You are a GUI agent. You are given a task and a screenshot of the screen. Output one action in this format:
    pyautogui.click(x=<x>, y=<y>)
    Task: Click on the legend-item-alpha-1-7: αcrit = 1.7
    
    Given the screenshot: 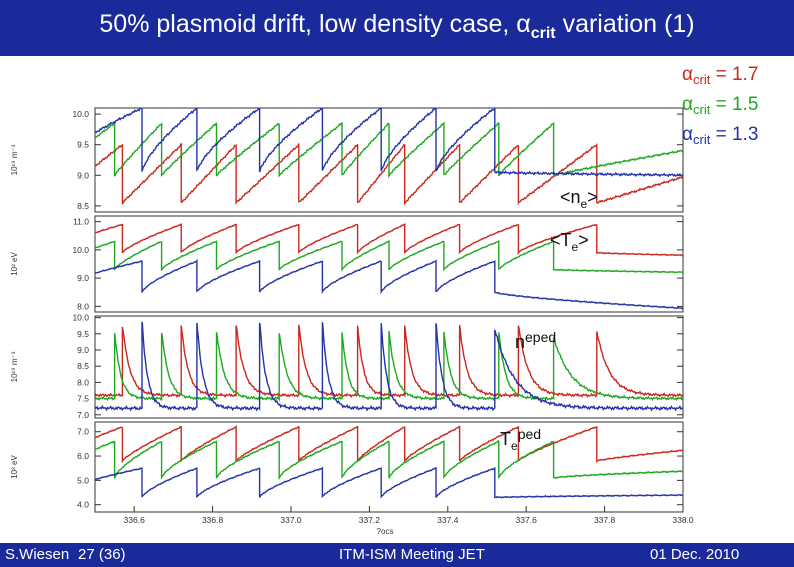 What is the action you would take?
    pyautogui.click(x=737, y=77)
    